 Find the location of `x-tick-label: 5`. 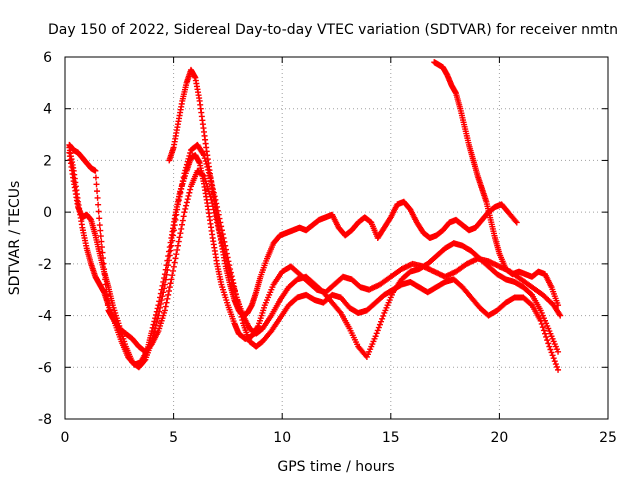

x-tick-label: 5 is located at coordinates (173, 438).